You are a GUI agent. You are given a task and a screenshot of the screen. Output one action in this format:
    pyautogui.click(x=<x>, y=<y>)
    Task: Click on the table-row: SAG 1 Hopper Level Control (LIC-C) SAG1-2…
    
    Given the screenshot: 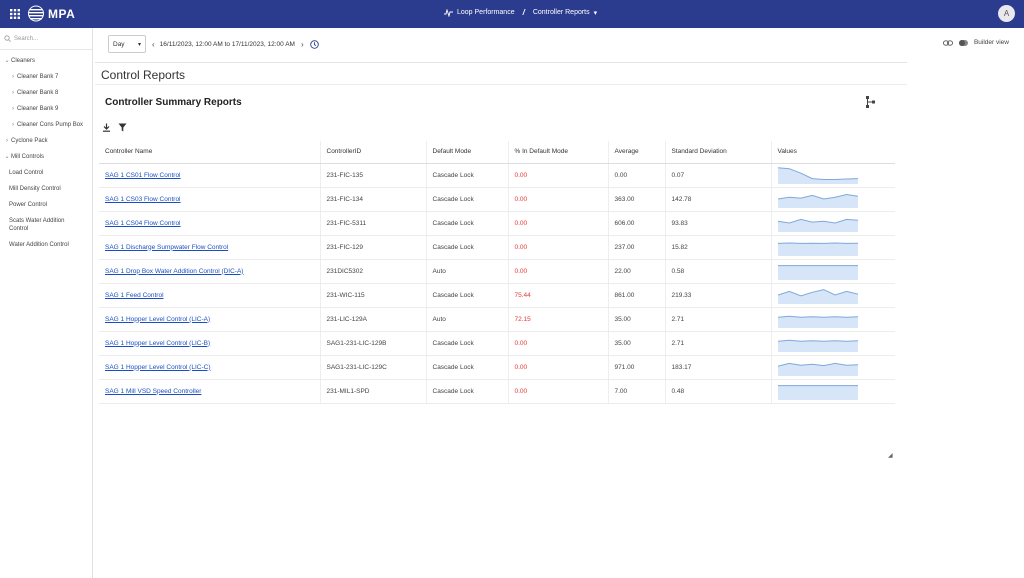 What is the action you would take?
    pyautogui.click(x=497, y=367)
    